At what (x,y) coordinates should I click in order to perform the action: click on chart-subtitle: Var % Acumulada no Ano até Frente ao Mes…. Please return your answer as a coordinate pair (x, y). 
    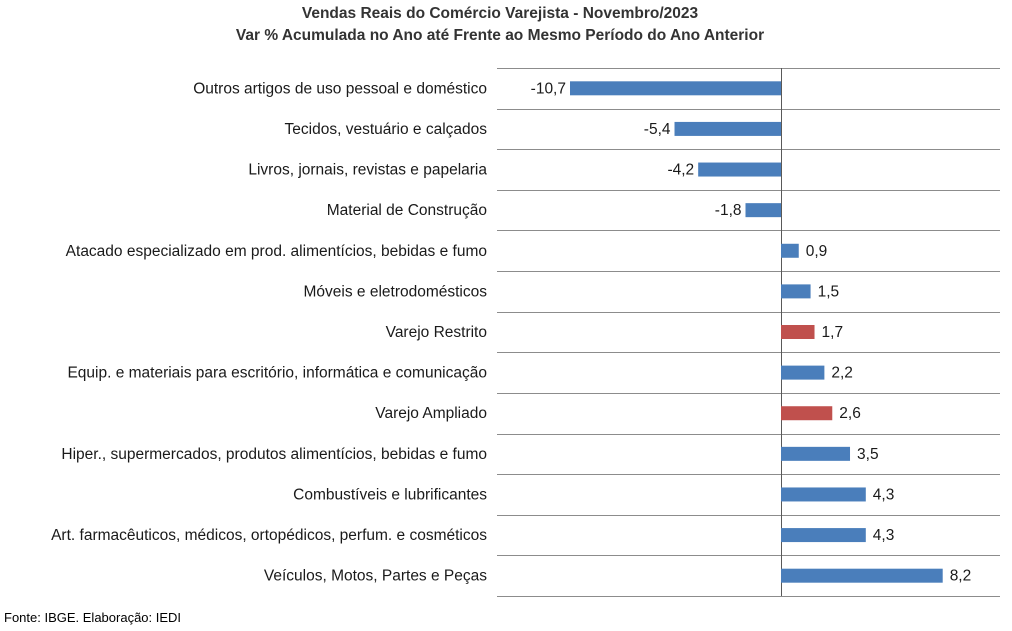
    Looking at the image, I should click on (500, 35).